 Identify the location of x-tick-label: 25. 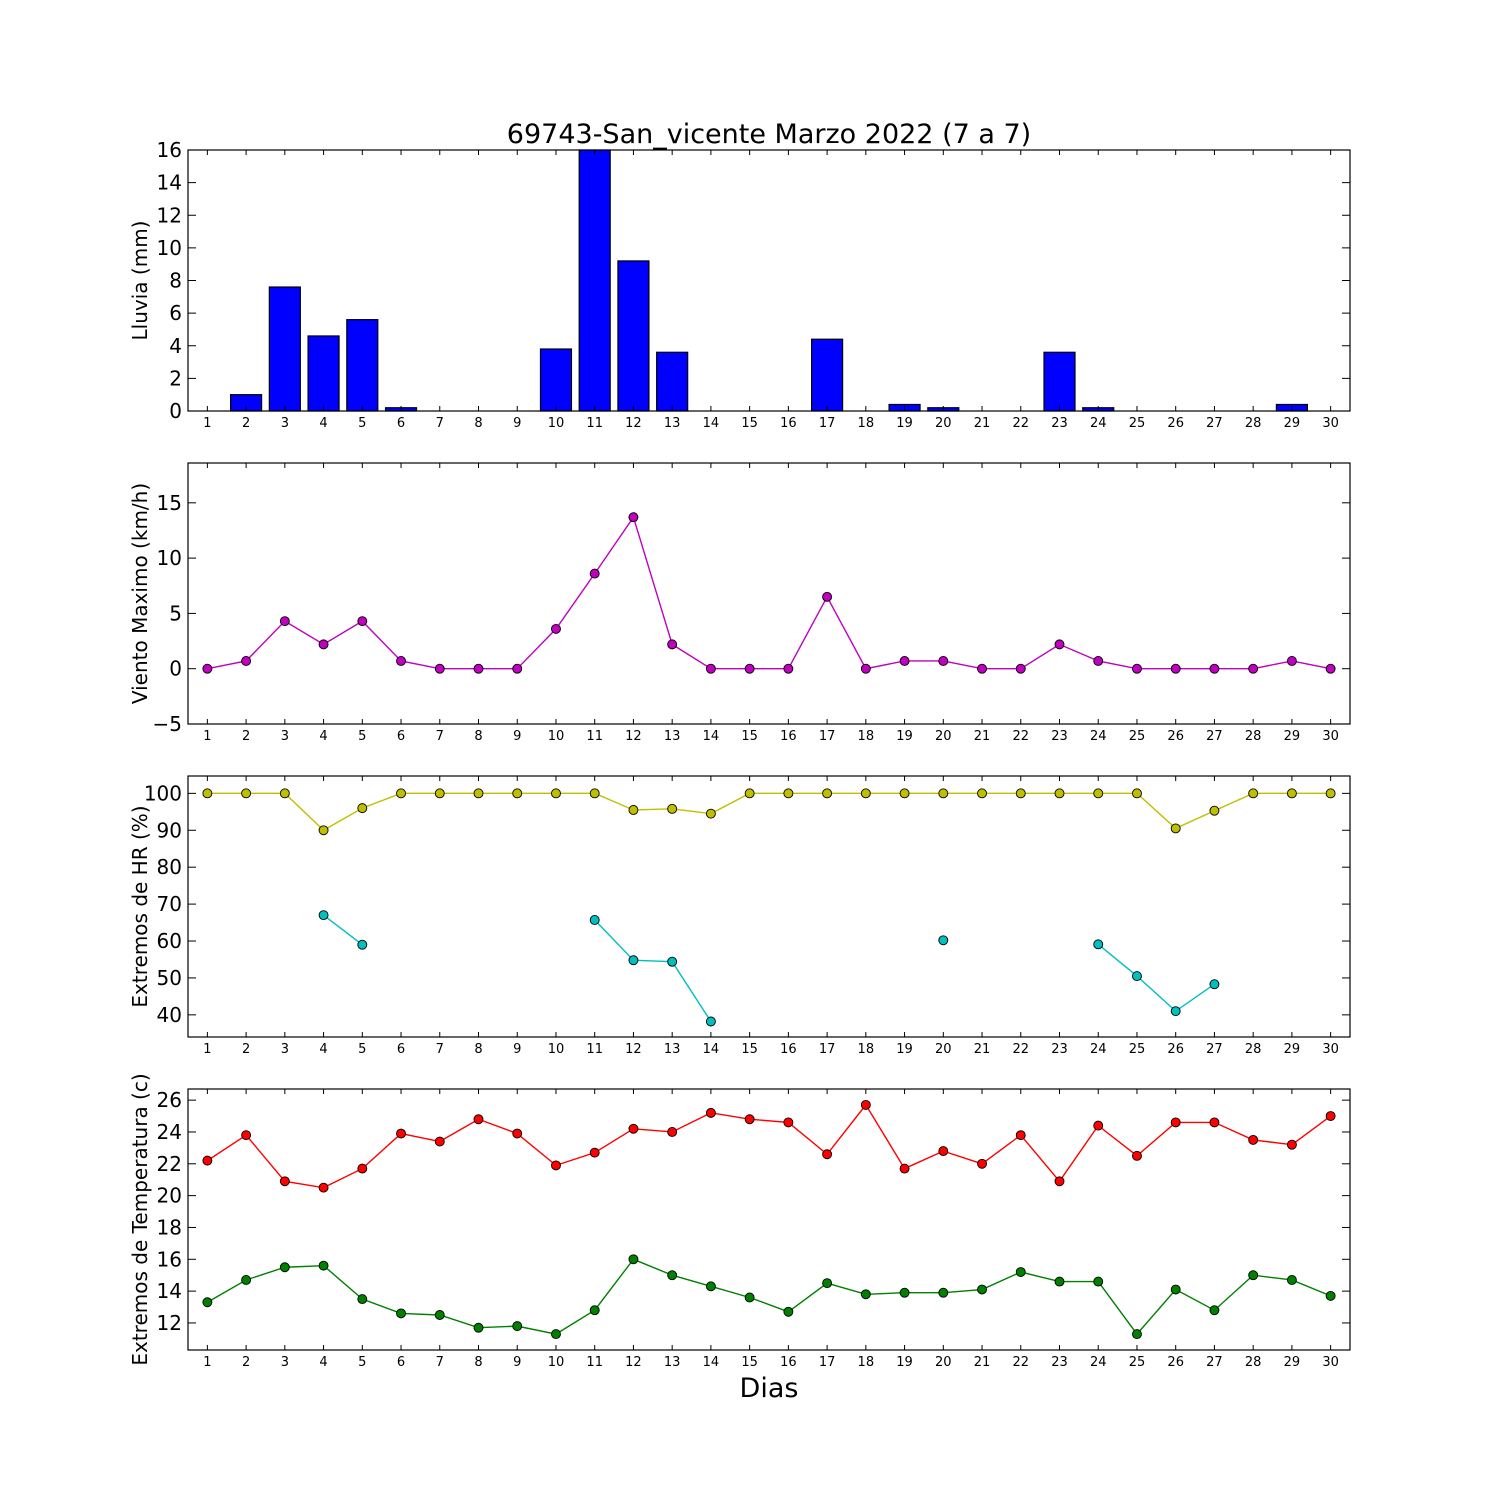
(1137, 736).